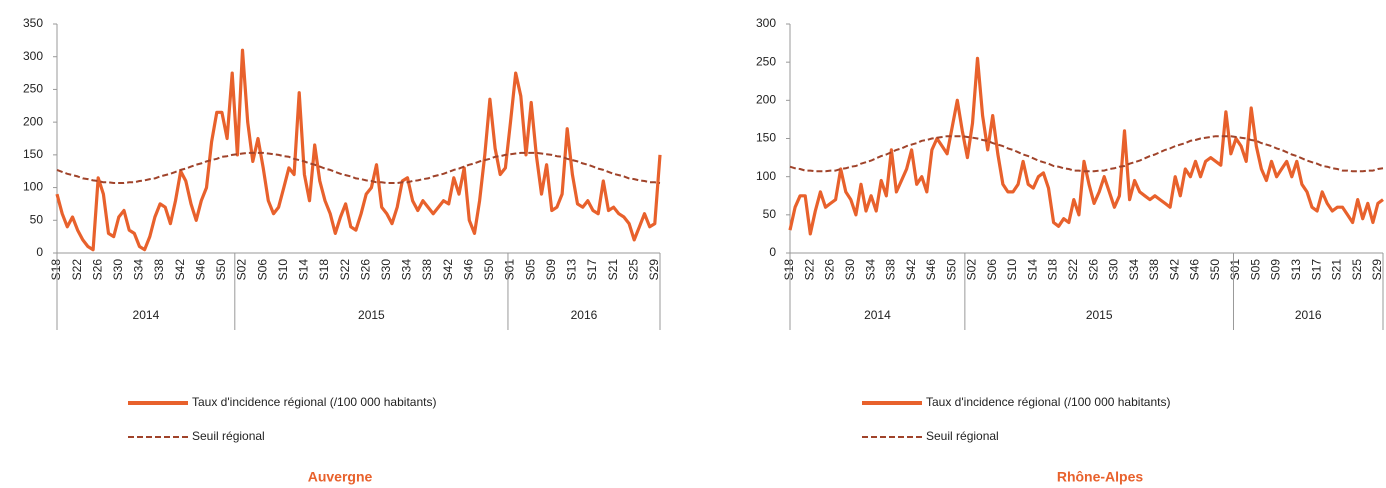 Image resolution: width=1386 pixels, height=488 pixels. I want to click on chart-title: Auvergne, so click(340, 477).